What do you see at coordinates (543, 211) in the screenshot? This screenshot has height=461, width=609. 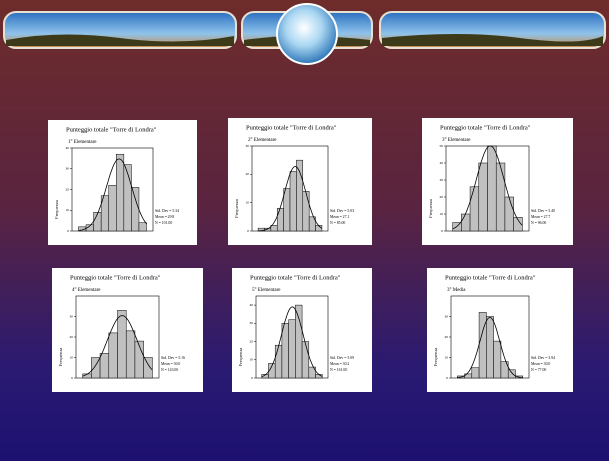 I see `stats-label: Std. Dev = 5.40` at bounding box center [543, 211].